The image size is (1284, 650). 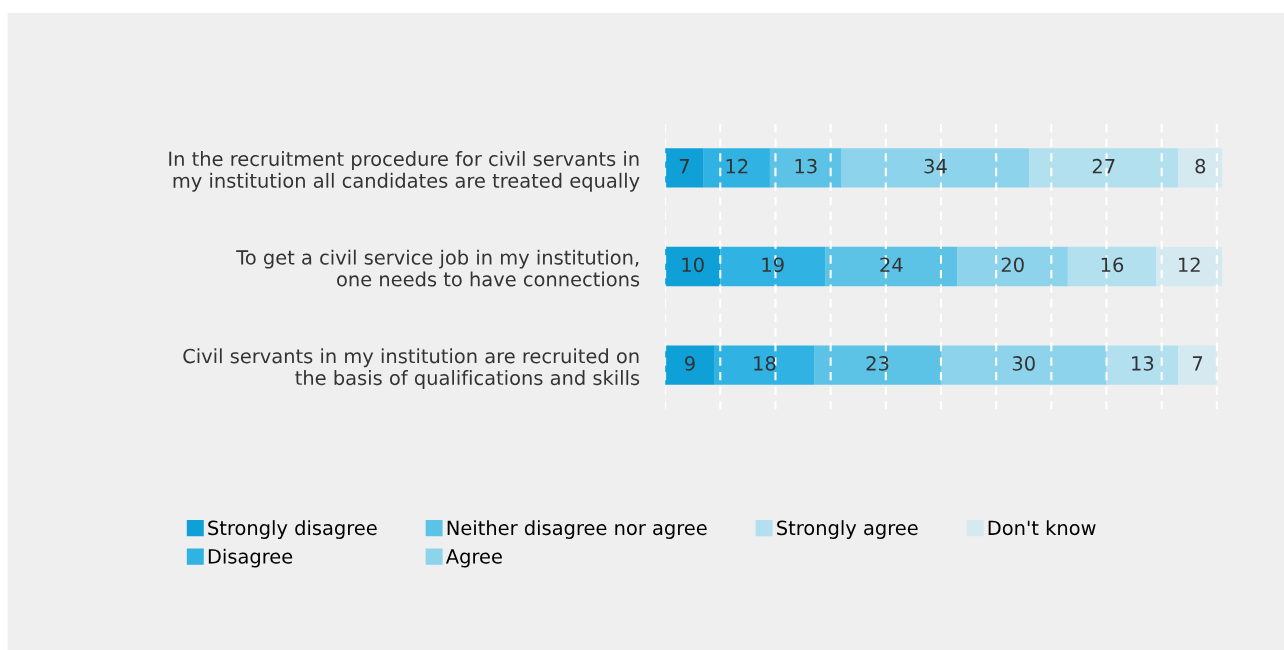 I want to click on legend-label: Strongly disagree, so click(x=292, y=529).